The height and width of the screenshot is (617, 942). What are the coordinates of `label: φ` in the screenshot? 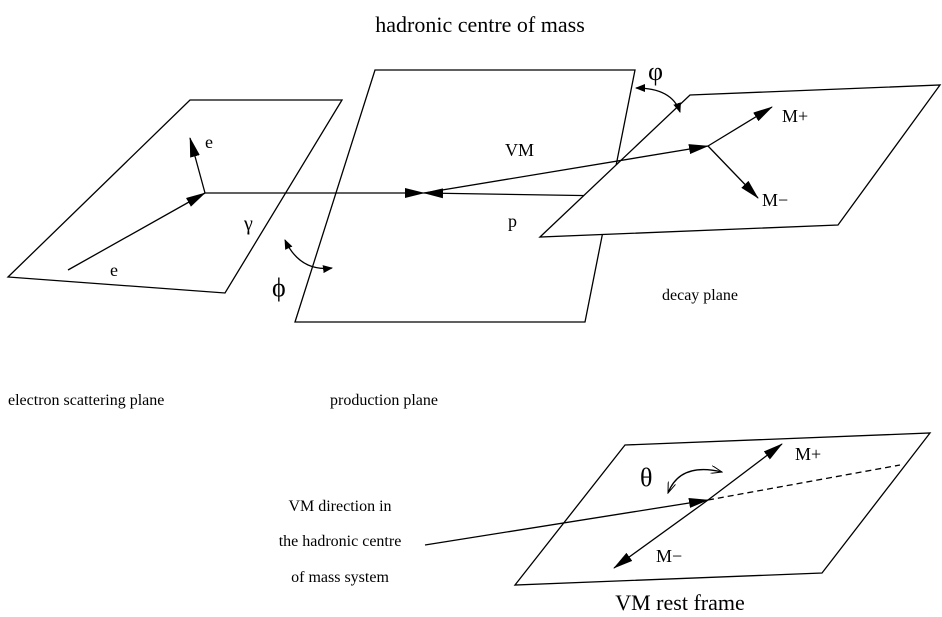 It's located at (655, 71).